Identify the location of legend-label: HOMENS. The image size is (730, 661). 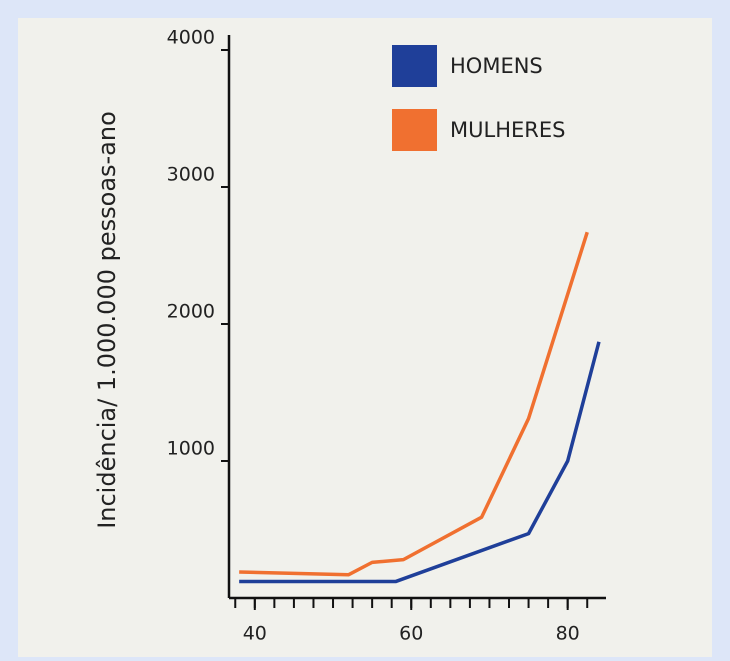
(496, 66).